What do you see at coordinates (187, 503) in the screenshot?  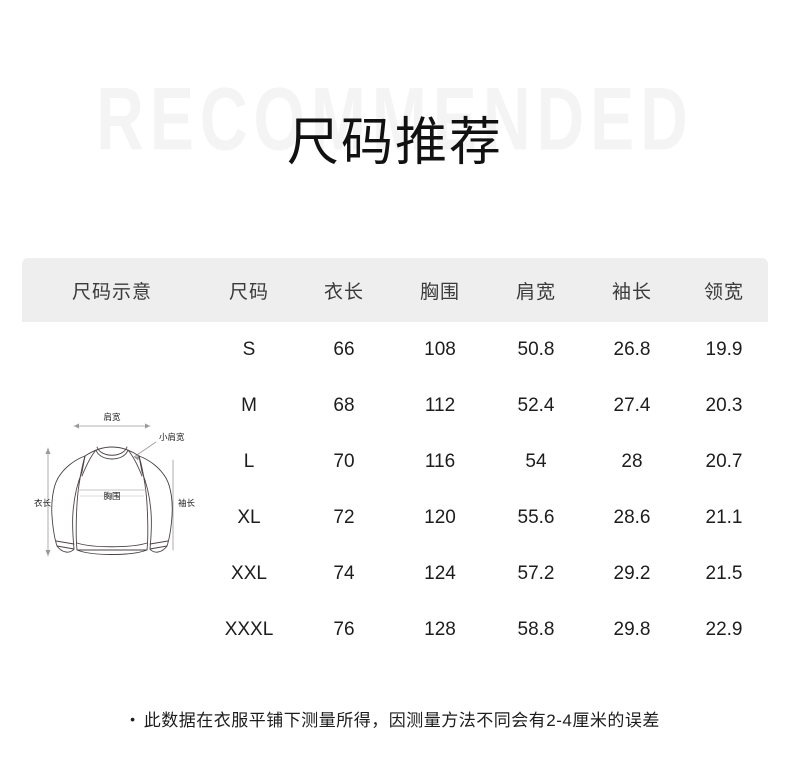 I see `label-sleeve-length: 袖长` at bounding box center [187, 503].